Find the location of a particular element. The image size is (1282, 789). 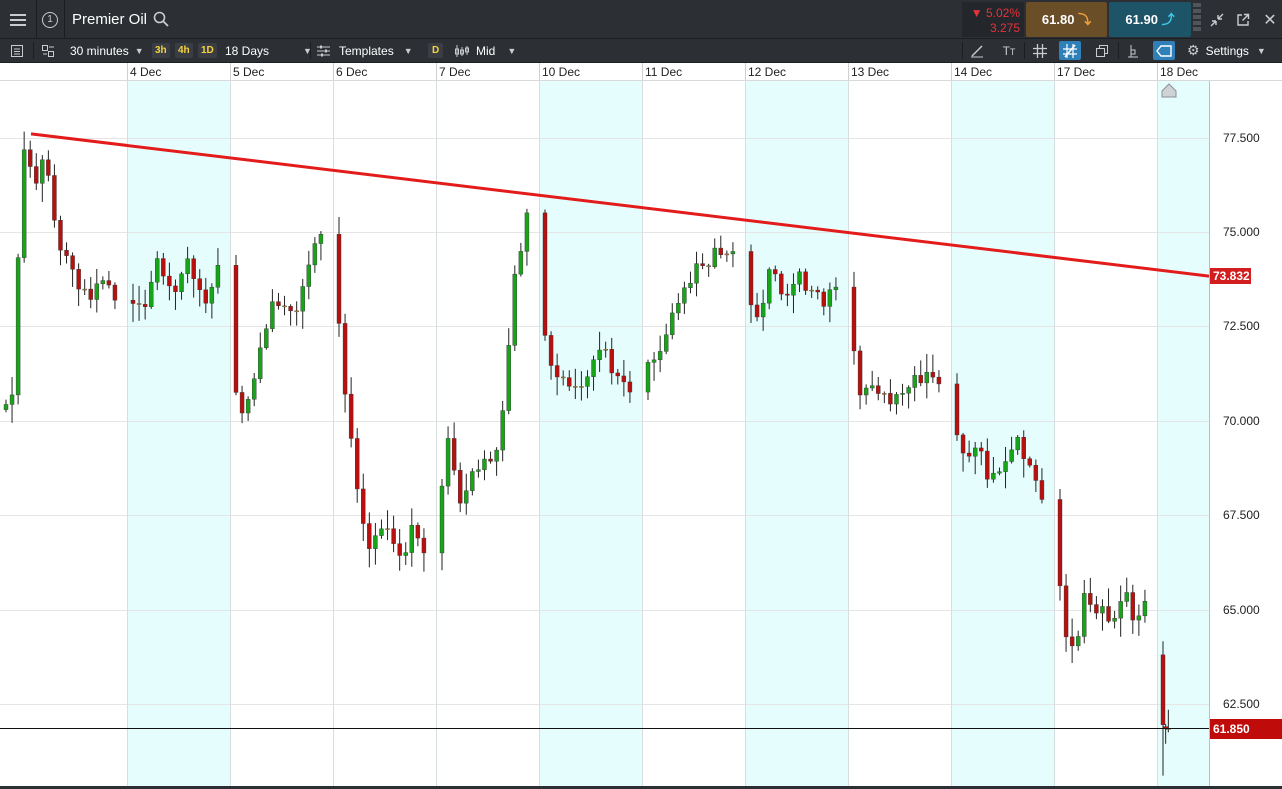

interval-value: 30 minutes is located at coordinates (99, 50).